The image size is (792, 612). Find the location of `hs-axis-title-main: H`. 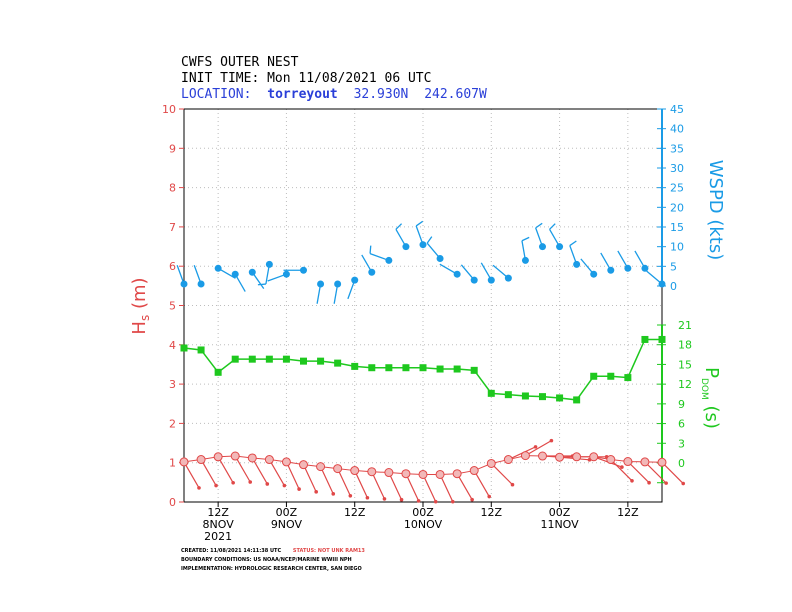

hs-axis-title-main: H is located at coordinates (139, 328).